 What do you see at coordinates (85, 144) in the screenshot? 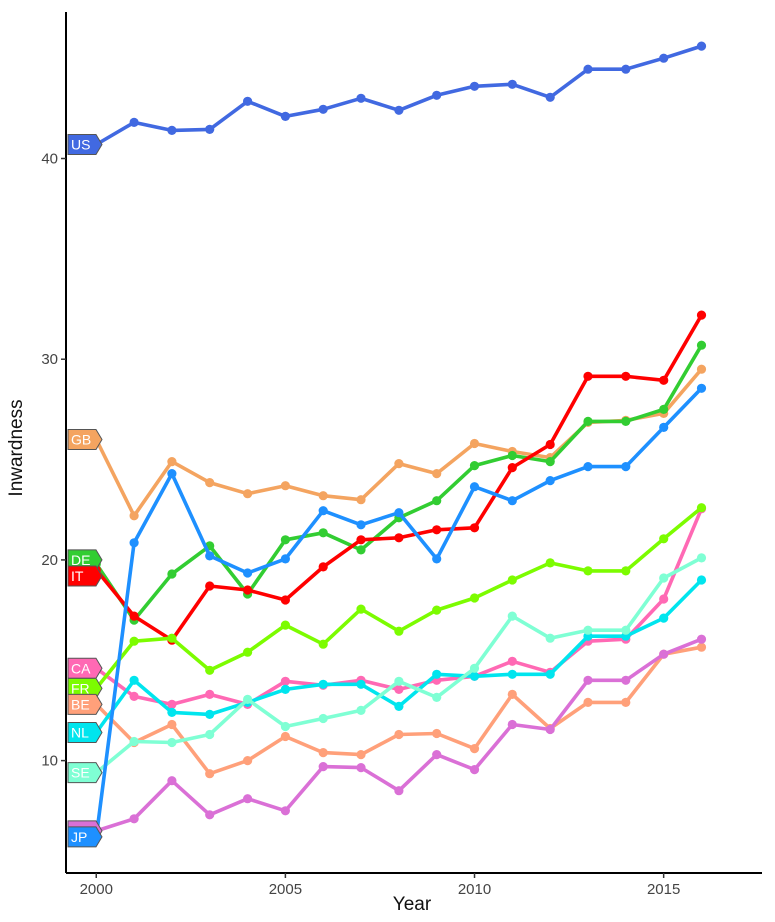
I see `series-tag-us: US` at bounding box center [85, 144].